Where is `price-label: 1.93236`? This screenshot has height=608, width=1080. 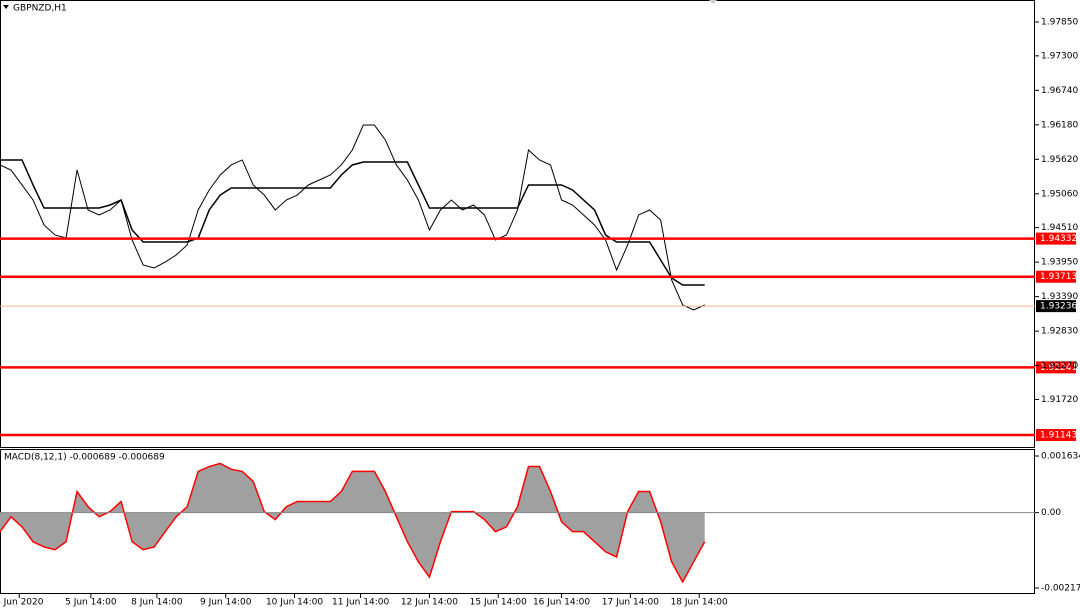
price-label: 1.93236 is located at coordinates (1058, 307).